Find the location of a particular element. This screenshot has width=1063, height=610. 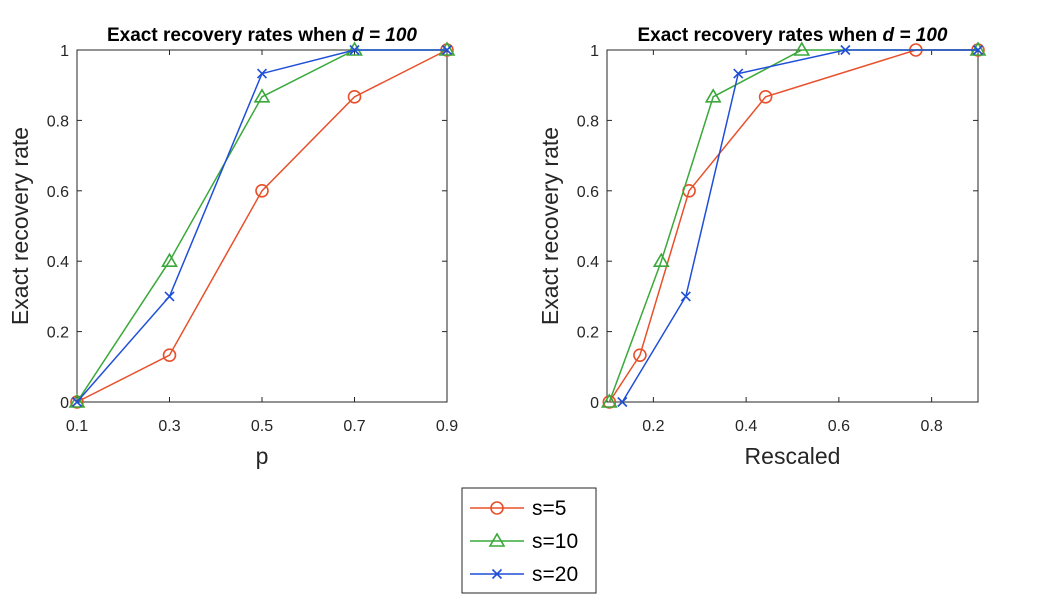

x-tick-label: 0.7 is located at coordinates (354, 426).